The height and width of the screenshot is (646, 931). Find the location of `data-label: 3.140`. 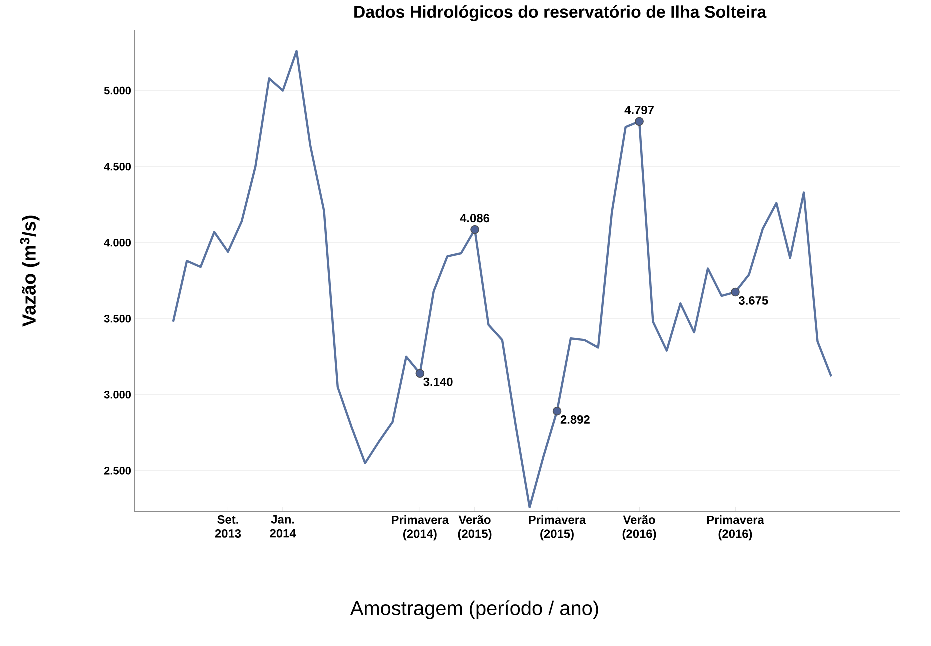

data-label: 3.140 is located at coordinates (438, 382).